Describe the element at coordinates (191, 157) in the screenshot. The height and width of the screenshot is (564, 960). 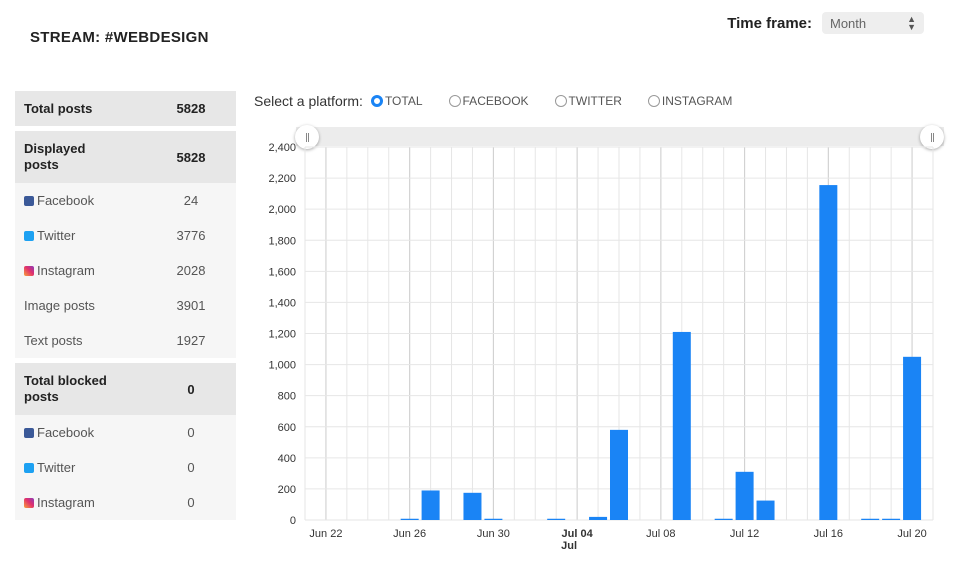
I see `displayed-posts-value: 5828` at that location.